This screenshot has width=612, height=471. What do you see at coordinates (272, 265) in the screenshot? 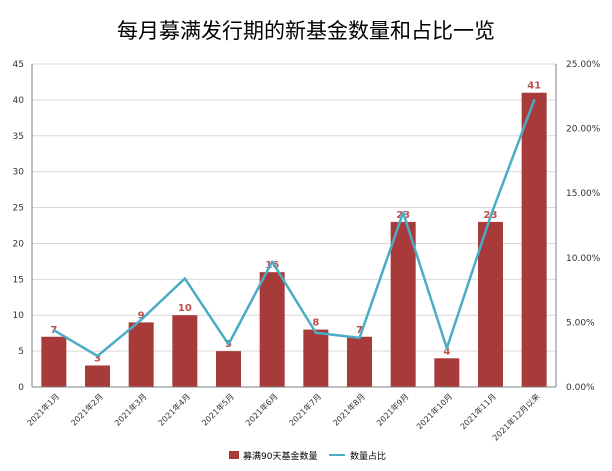
I see `bar-data-label: 16` at bounding box center [272, 265].